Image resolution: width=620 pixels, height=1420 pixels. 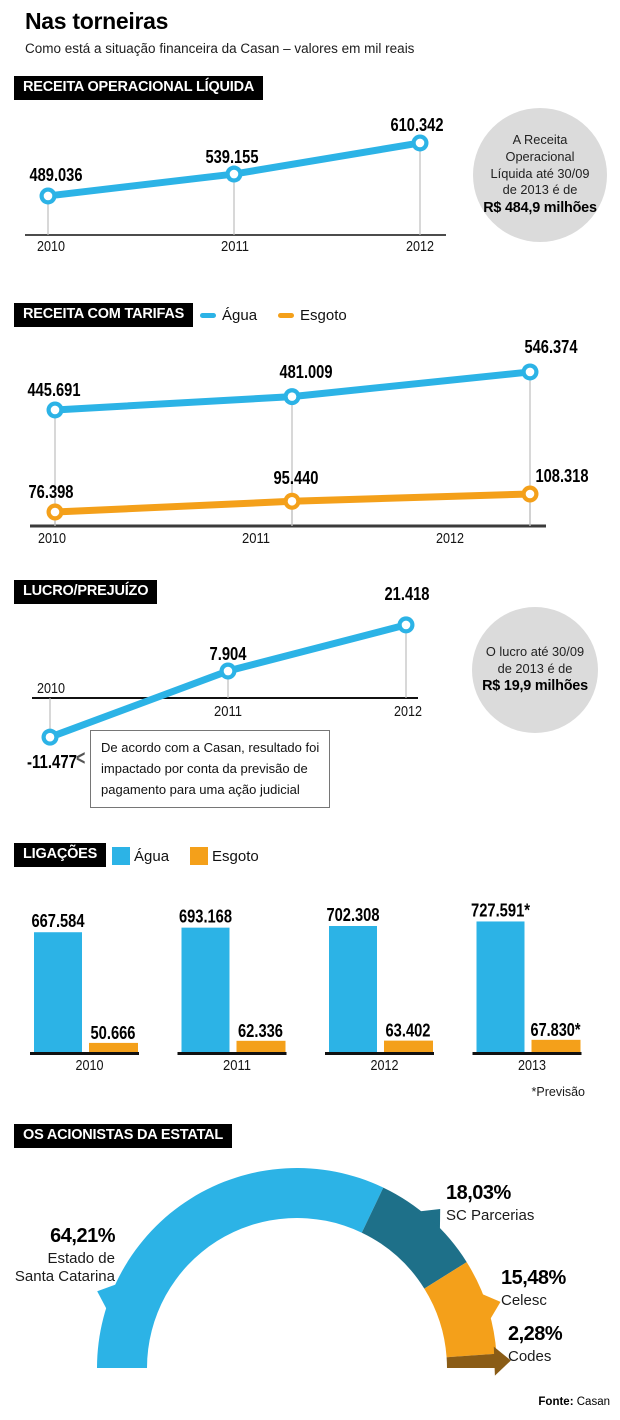 I want to click on x-tick-label: 2013, so click(x=532, y=1065).